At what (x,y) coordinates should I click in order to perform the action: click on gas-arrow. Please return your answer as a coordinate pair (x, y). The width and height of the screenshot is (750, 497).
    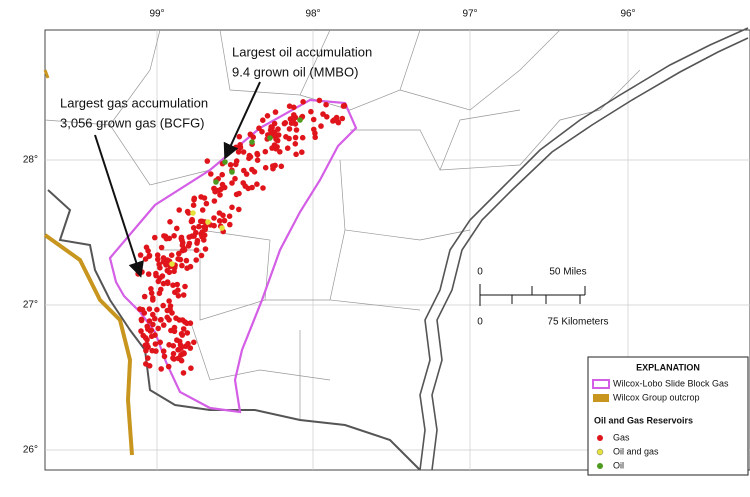
    Looking at the image, I should click on (119, 206).